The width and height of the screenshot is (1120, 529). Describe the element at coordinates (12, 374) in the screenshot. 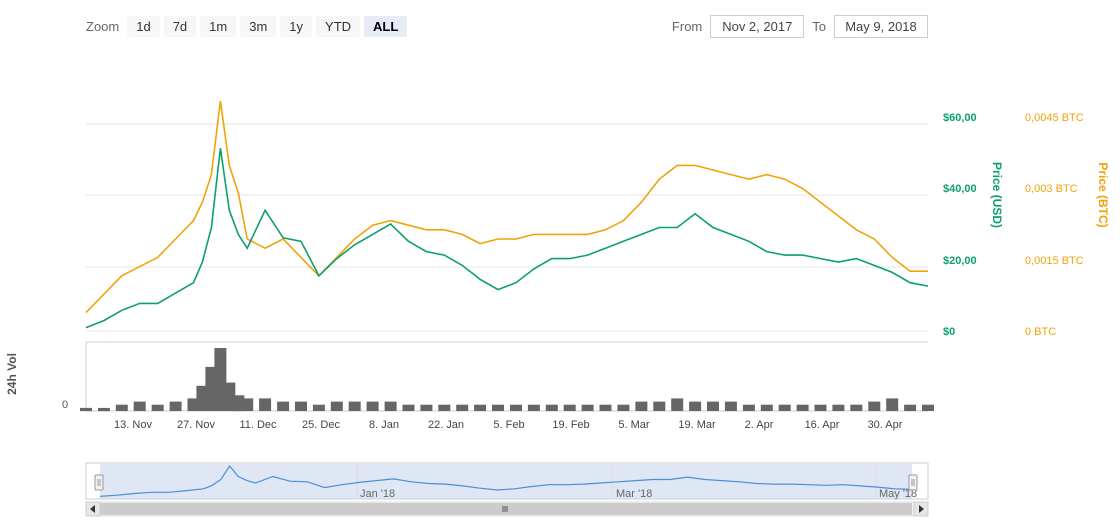

I see `volume-axis-title: 24h Vol` at that location.